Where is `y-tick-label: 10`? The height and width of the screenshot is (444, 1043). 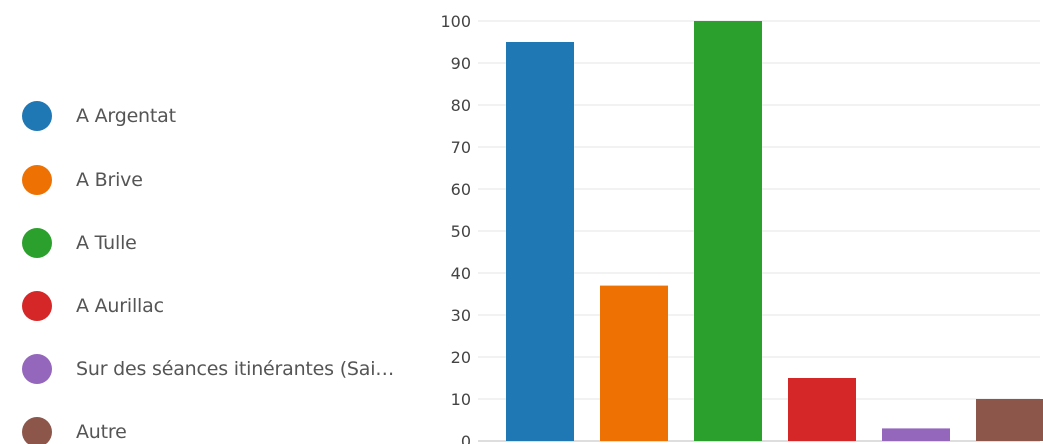
y-tick-label: 10 is located at coordinates (461, 399).